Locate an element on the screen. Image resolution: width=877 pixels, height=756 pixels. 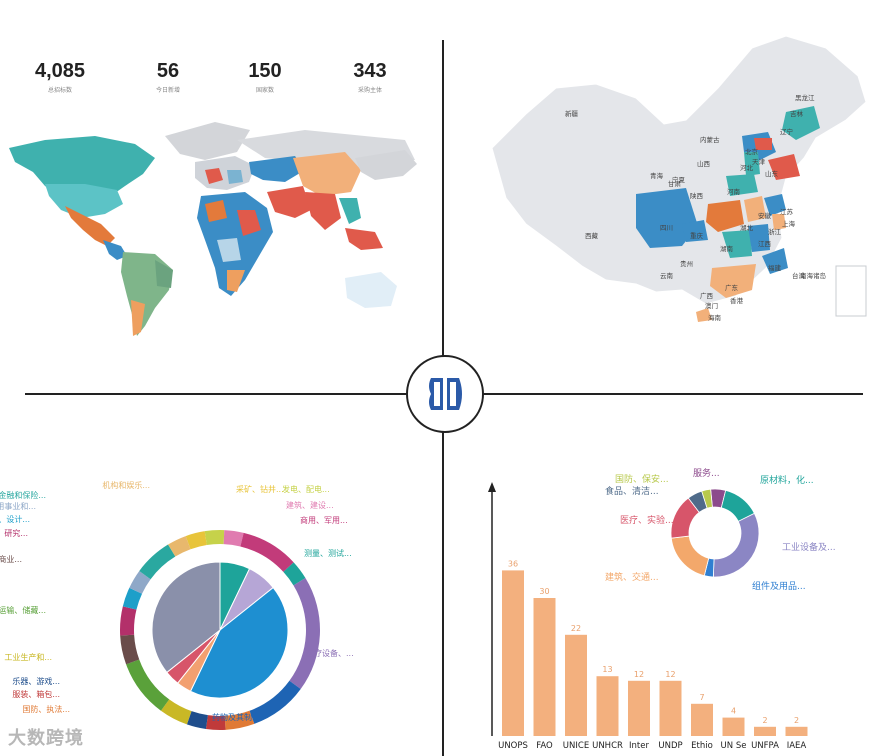
province-label: 西藏 is located at coordinates (591, 236).